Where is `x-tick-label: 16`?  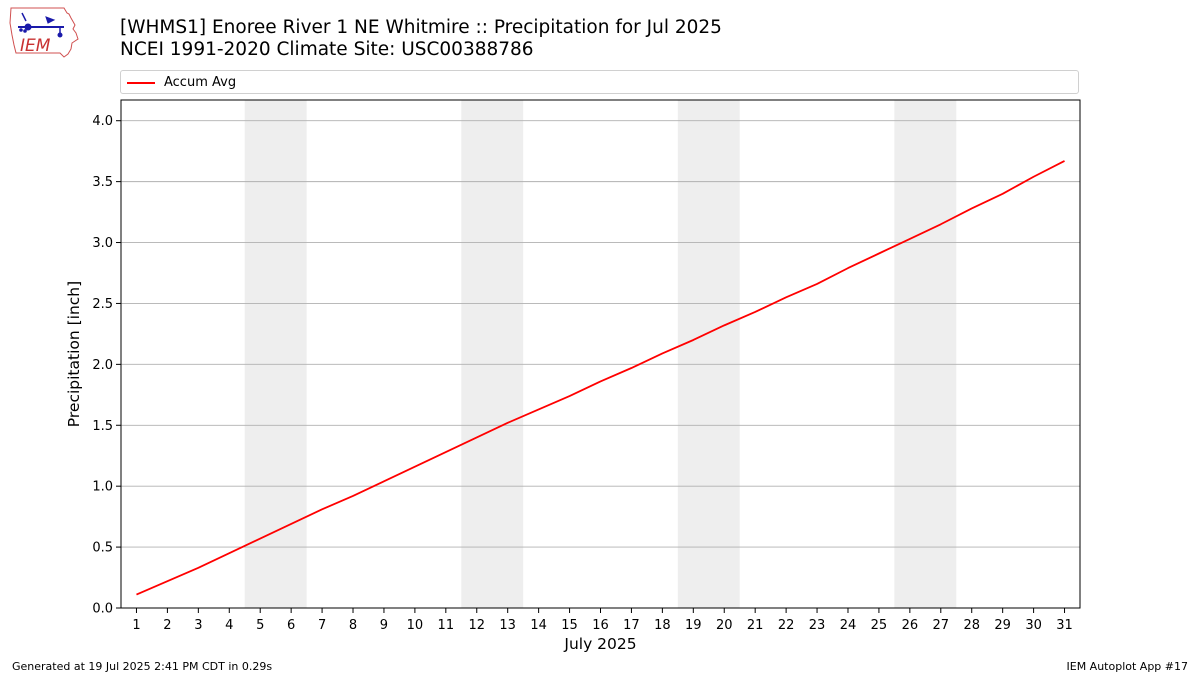 x-tick-label: 16 is located at coordinates (600, 625).